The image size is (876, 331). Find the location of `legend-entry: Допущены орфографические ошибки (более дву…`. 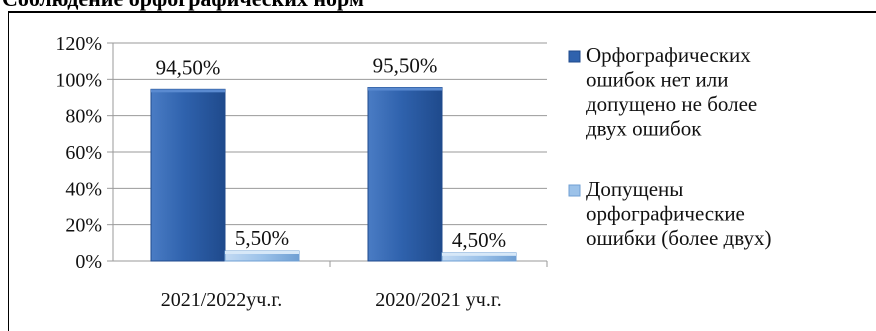

legend-entry: Допущены орфографические ошибки (более дву… is located at coordinates (678, 213).